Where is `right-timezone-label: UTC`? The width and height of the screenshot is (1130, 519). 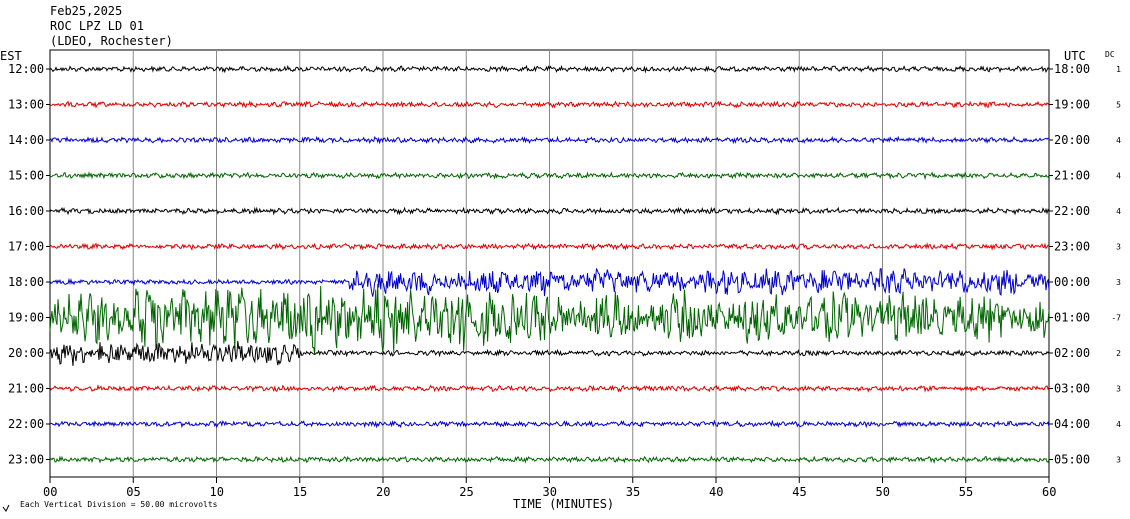 right-timezone-label: UTC is located at coordinates (1075, 56).